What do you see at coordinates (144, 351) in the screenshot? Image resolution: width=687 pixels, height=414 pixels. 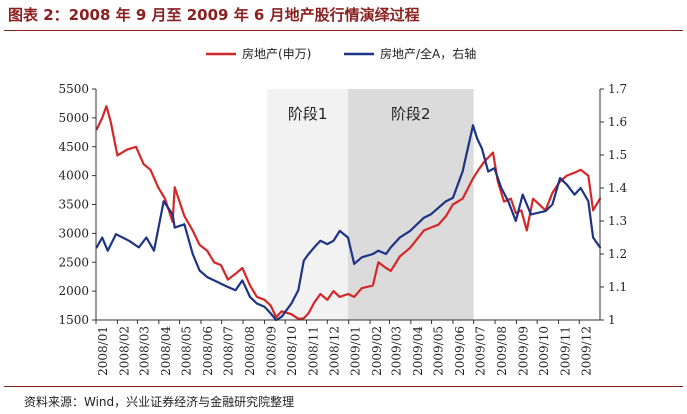 I see `x-tick-label: 2008/03` at bounding box center [144, 351].